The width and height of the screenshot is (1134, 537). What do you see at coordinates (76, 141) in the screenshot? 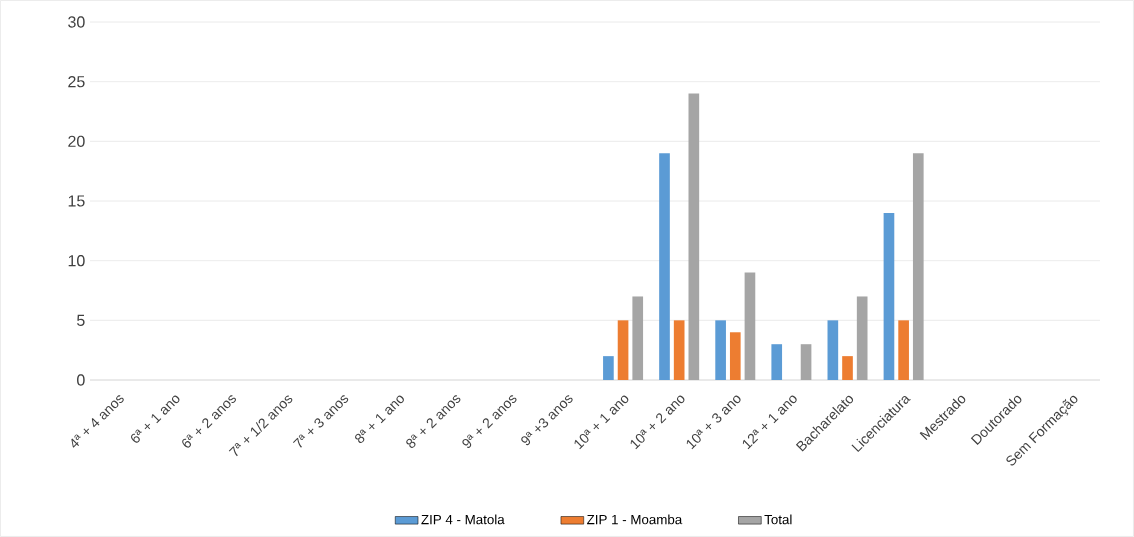
I see `y-tick-label: 20` at bounding box center [76, 141].